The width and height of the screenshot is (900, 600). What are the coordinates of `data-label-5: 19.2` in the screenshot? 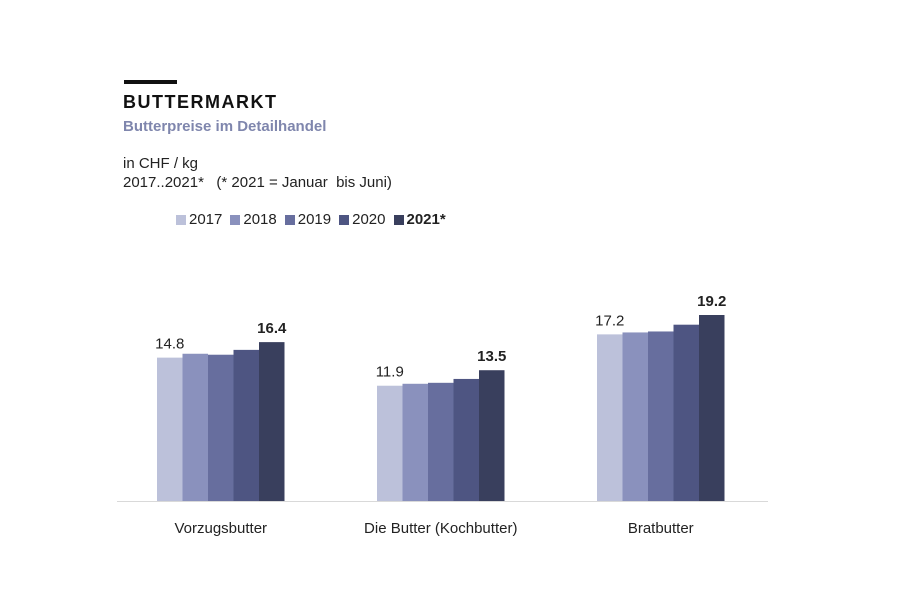 It's located at (711, 301).